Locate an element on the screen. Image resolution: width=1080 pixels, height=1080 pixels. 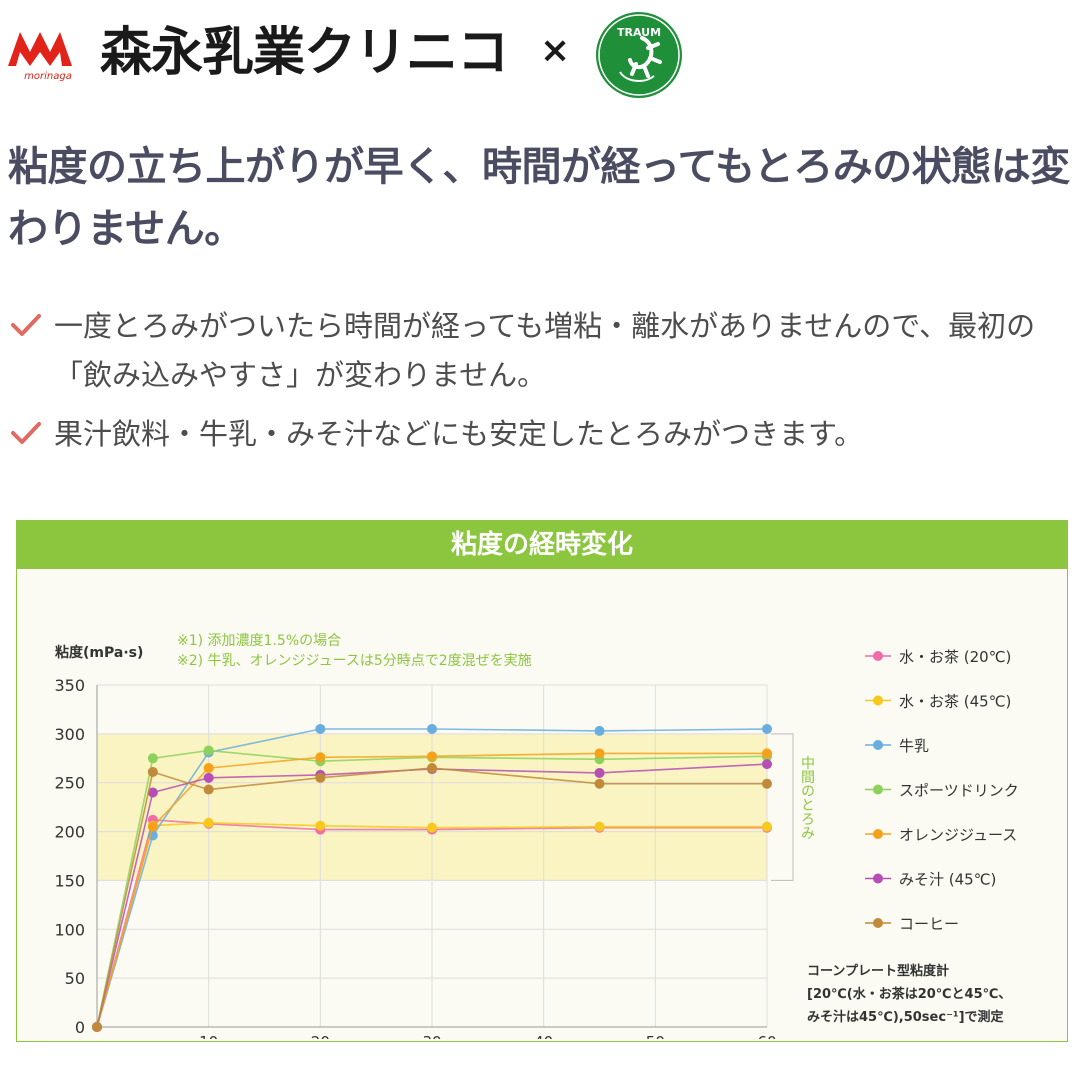
chart-note: ※1) 添加濃度1.5%の場合 is located at coordinates (259, 641).